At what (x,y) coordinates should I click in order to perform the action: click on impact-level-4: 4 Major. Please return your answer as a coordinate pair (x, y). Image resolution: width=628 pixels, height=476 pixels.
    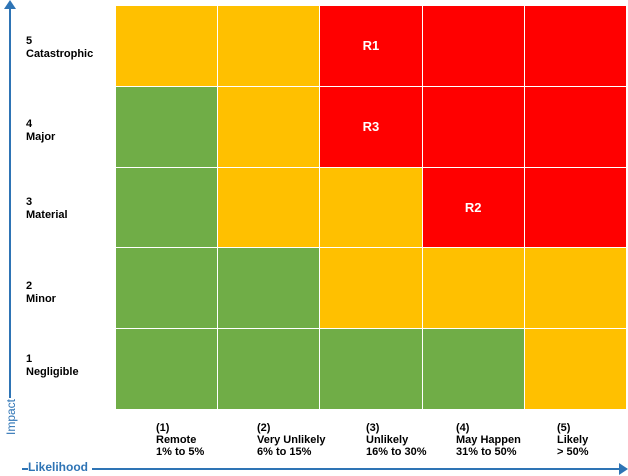
    Looking at the image, I should click on (40, 131).